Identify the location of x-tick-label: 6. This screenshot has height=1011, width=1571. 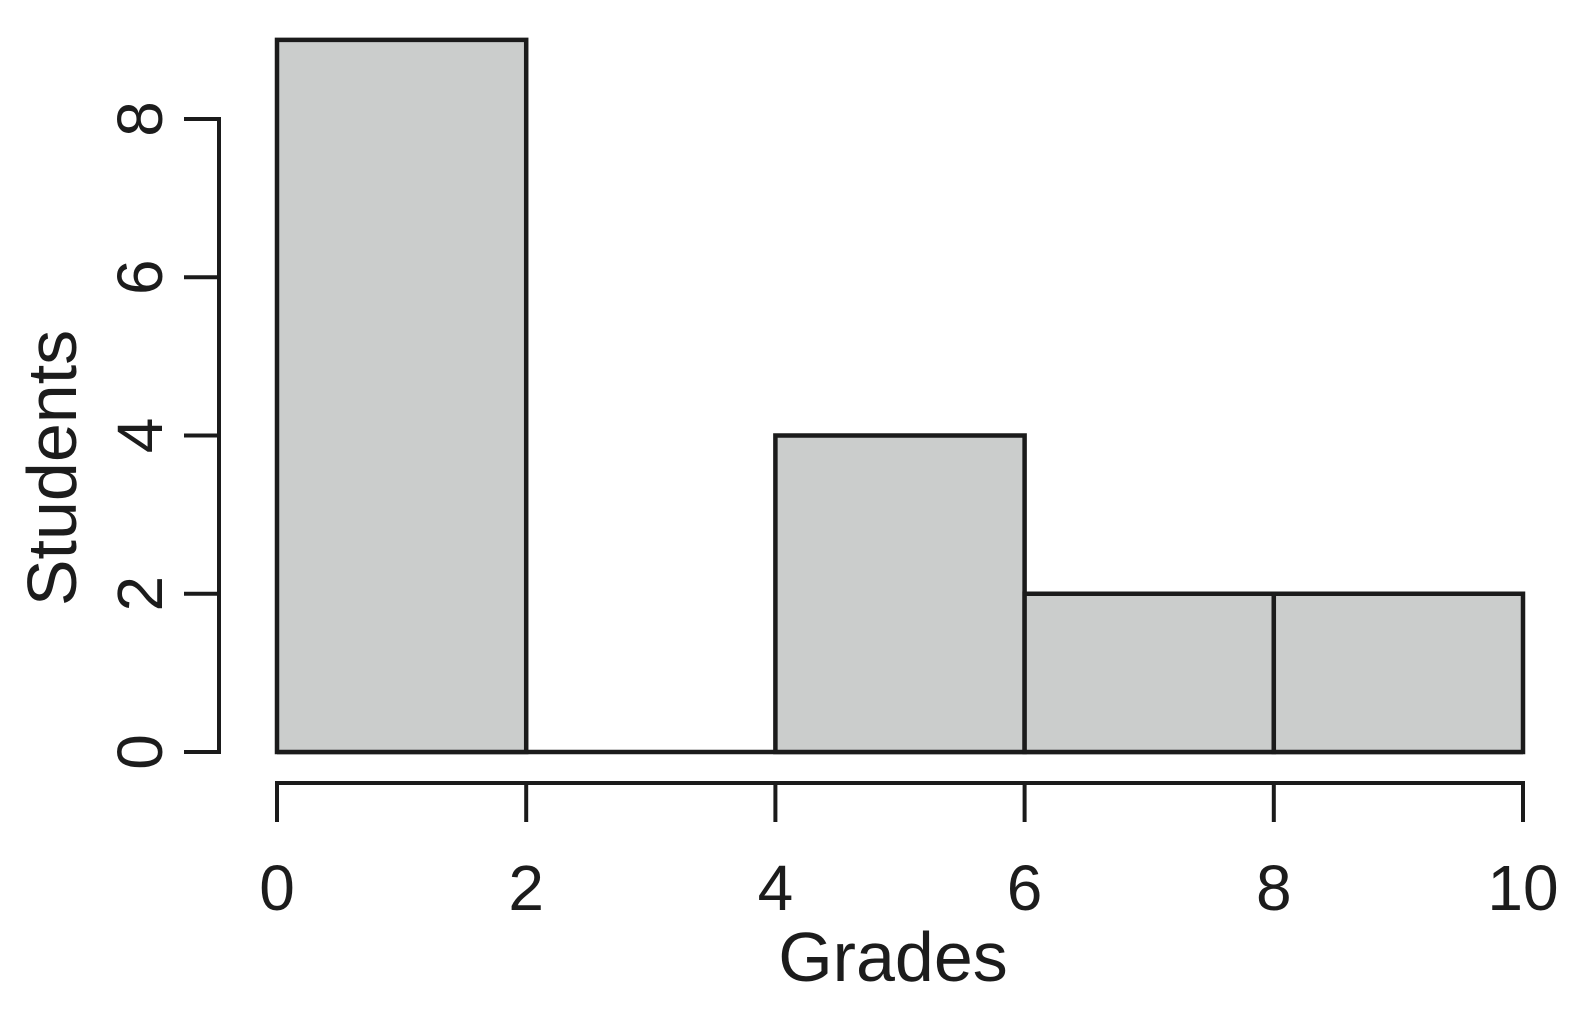
(1025, 888).